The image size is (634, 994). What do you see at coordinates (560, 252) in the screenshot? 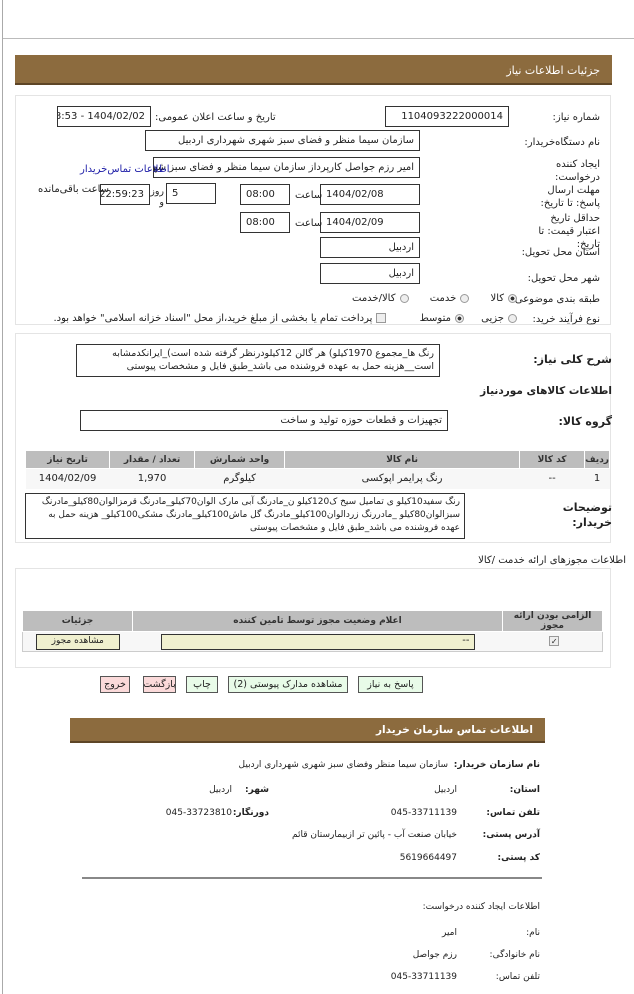
I see `province-label: استان محل تحویل:` at bounding box center [560, 252].